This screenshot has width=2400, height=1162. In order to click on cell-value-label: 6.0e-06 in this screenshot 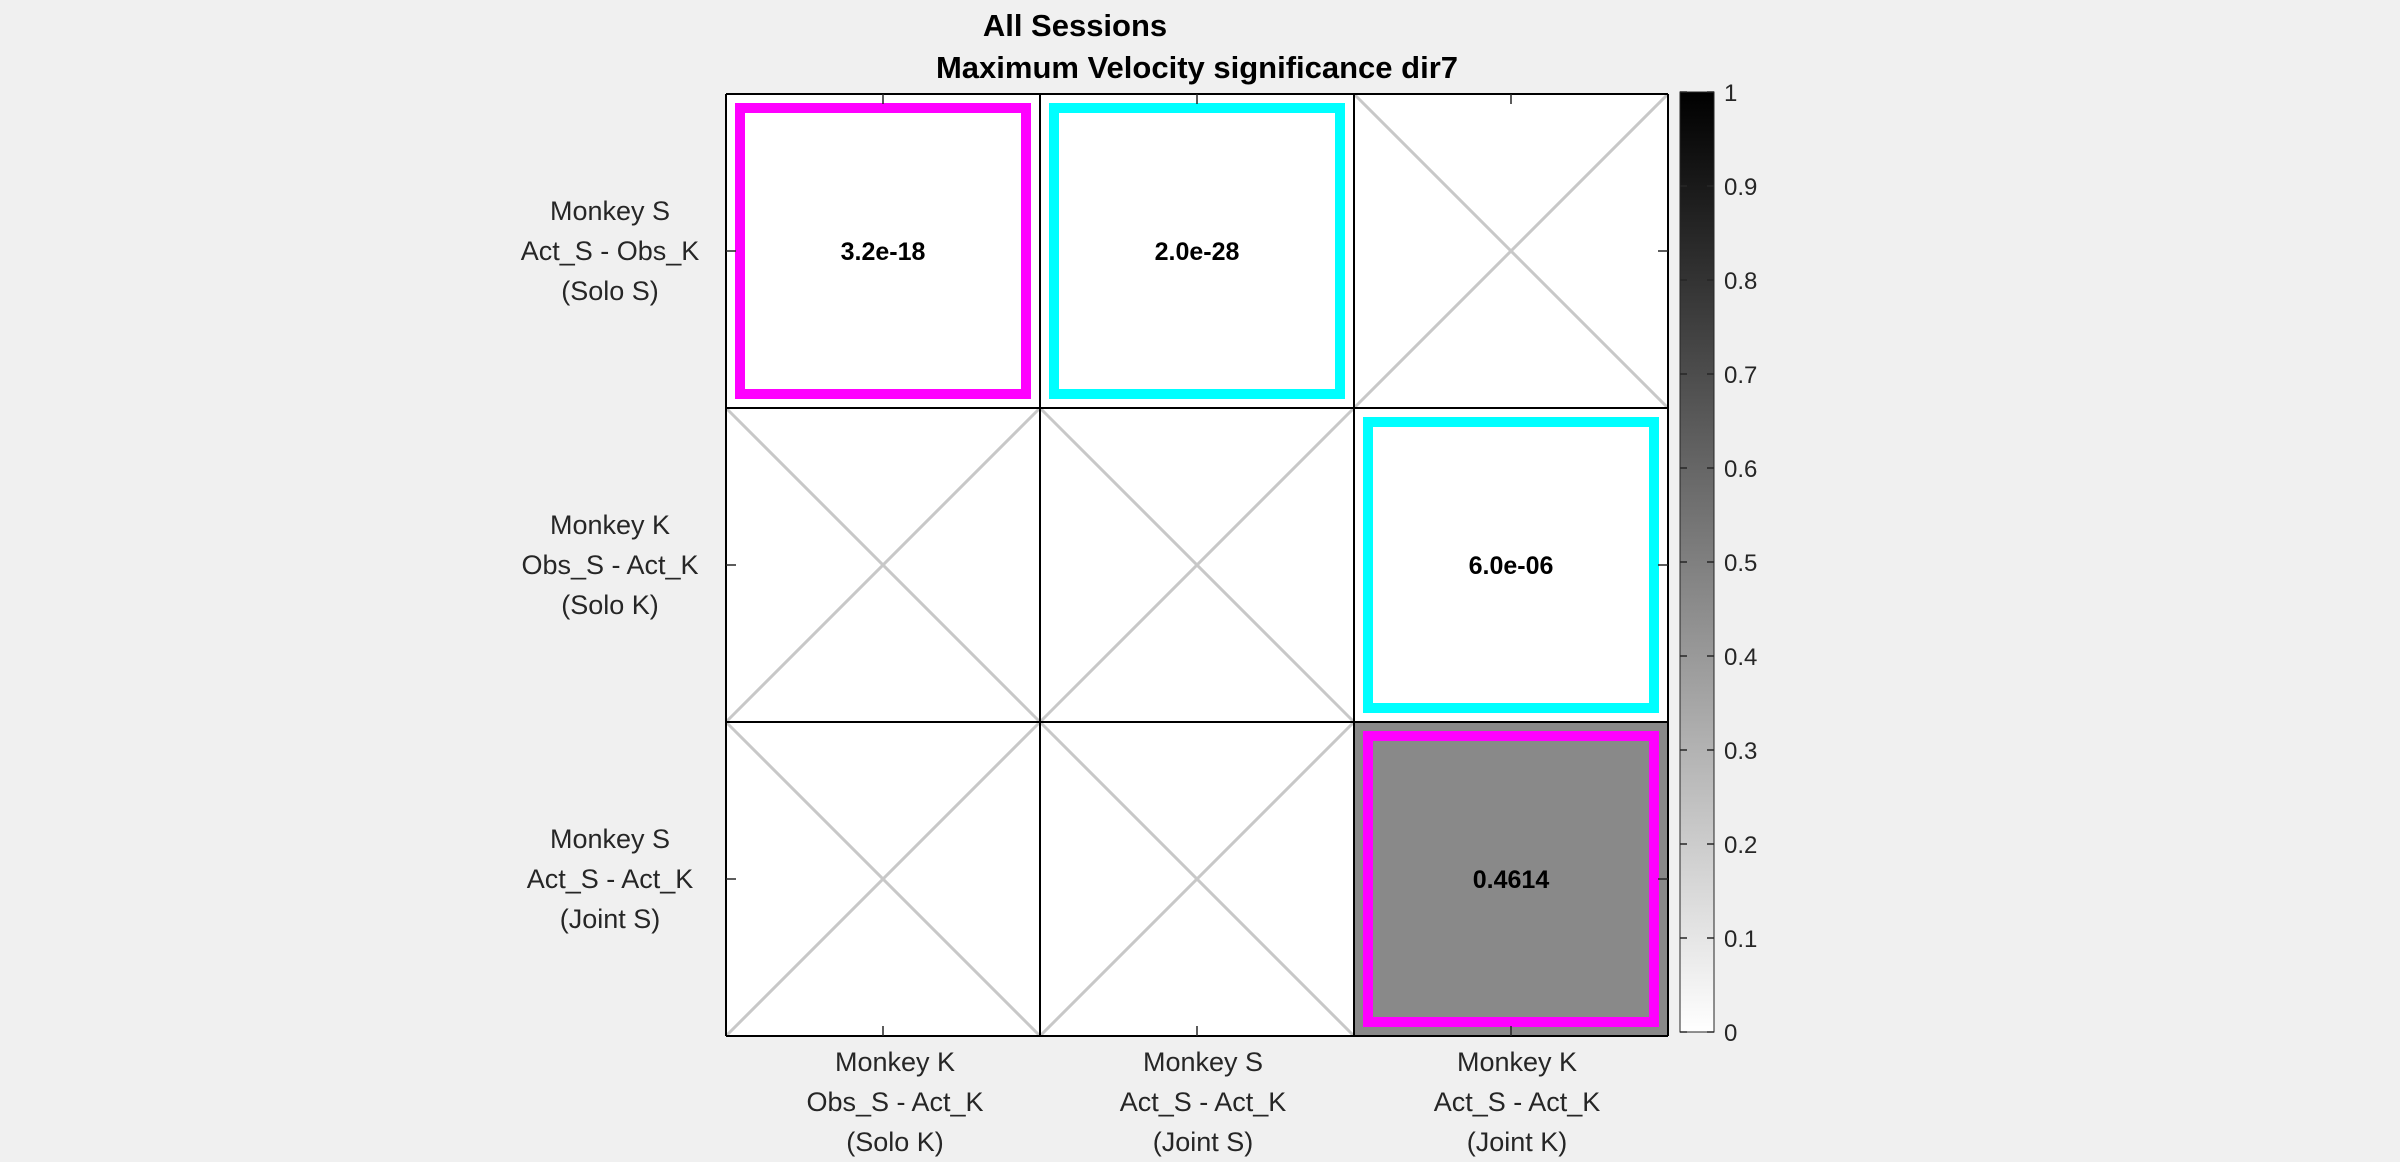, I will do `click(1511, 566)`.